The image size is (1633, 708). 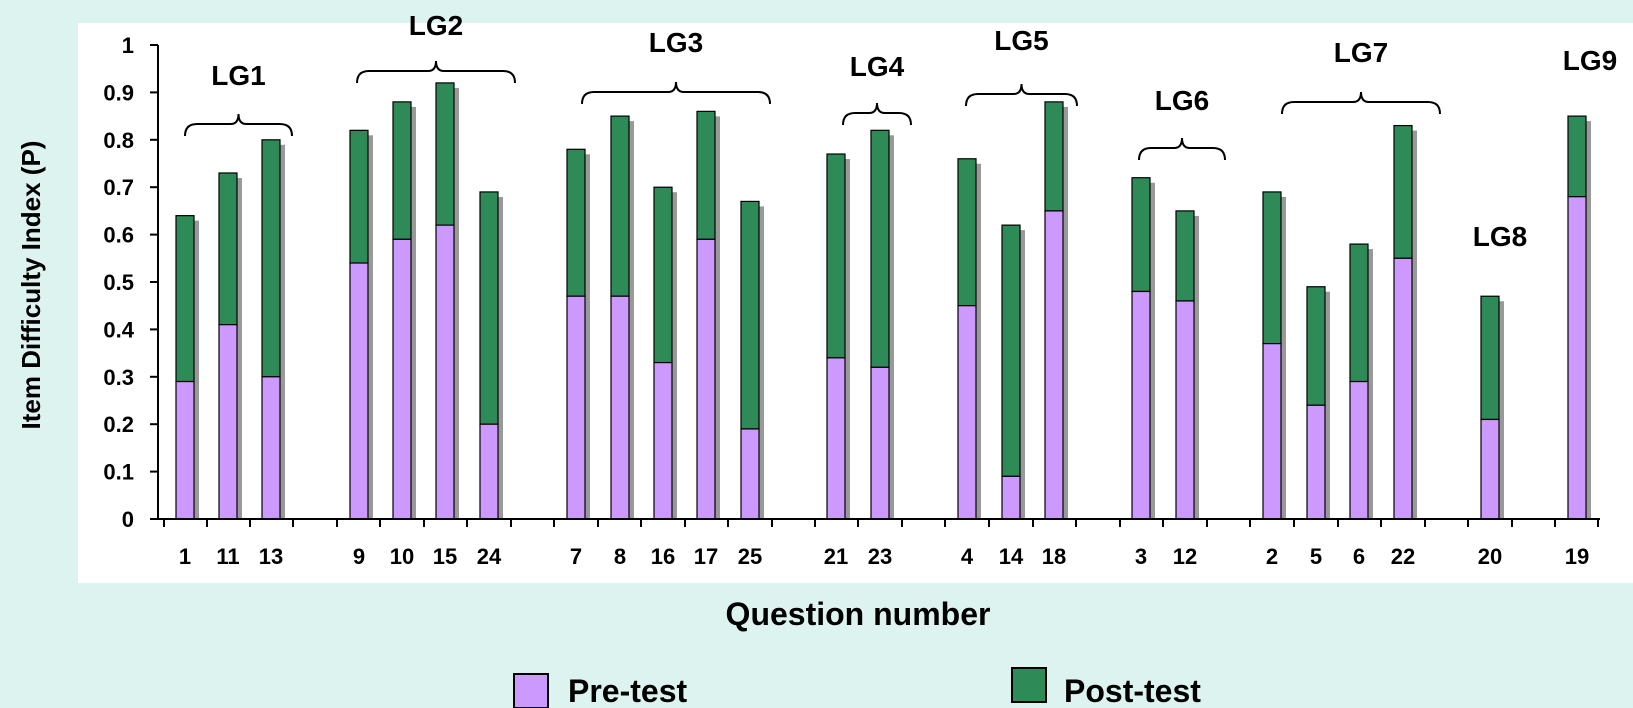 I want to click on y-tick-label: 0.3, so click(x=118, y=377).